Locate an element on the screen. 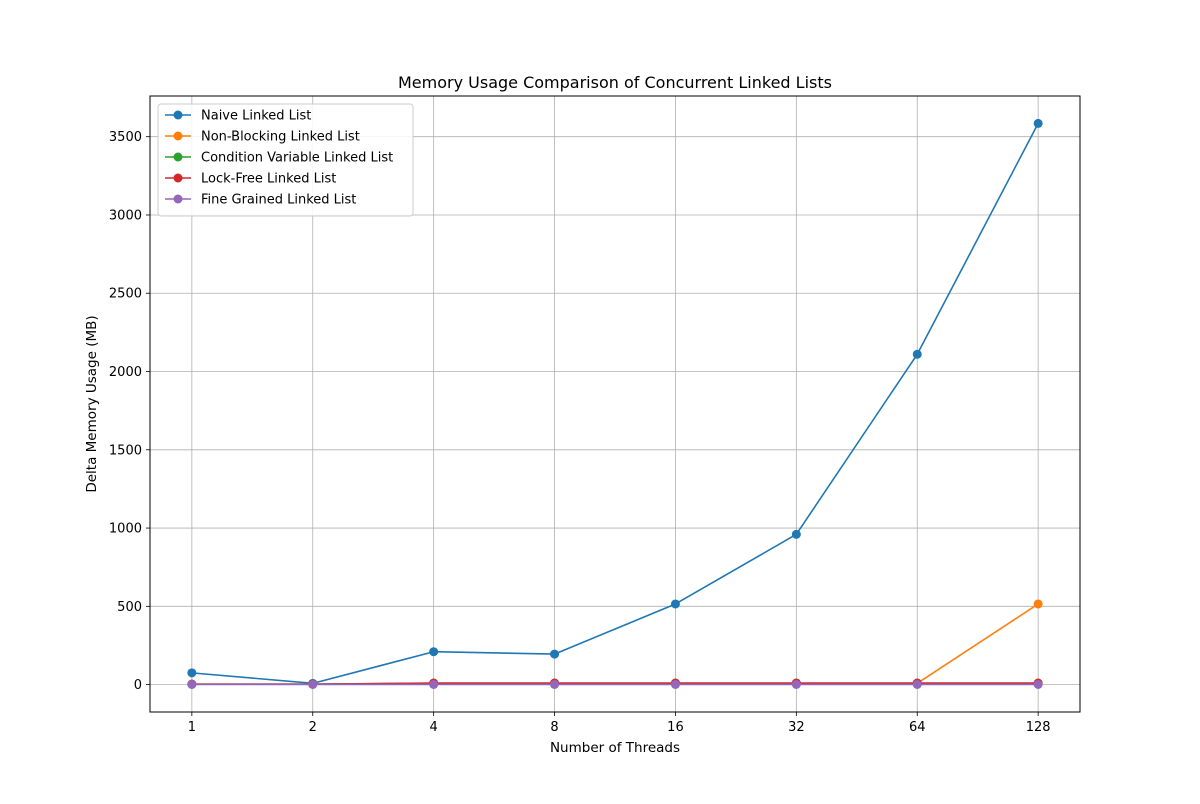  y-tick-label: 1500 is located at coordinates (125, 450).